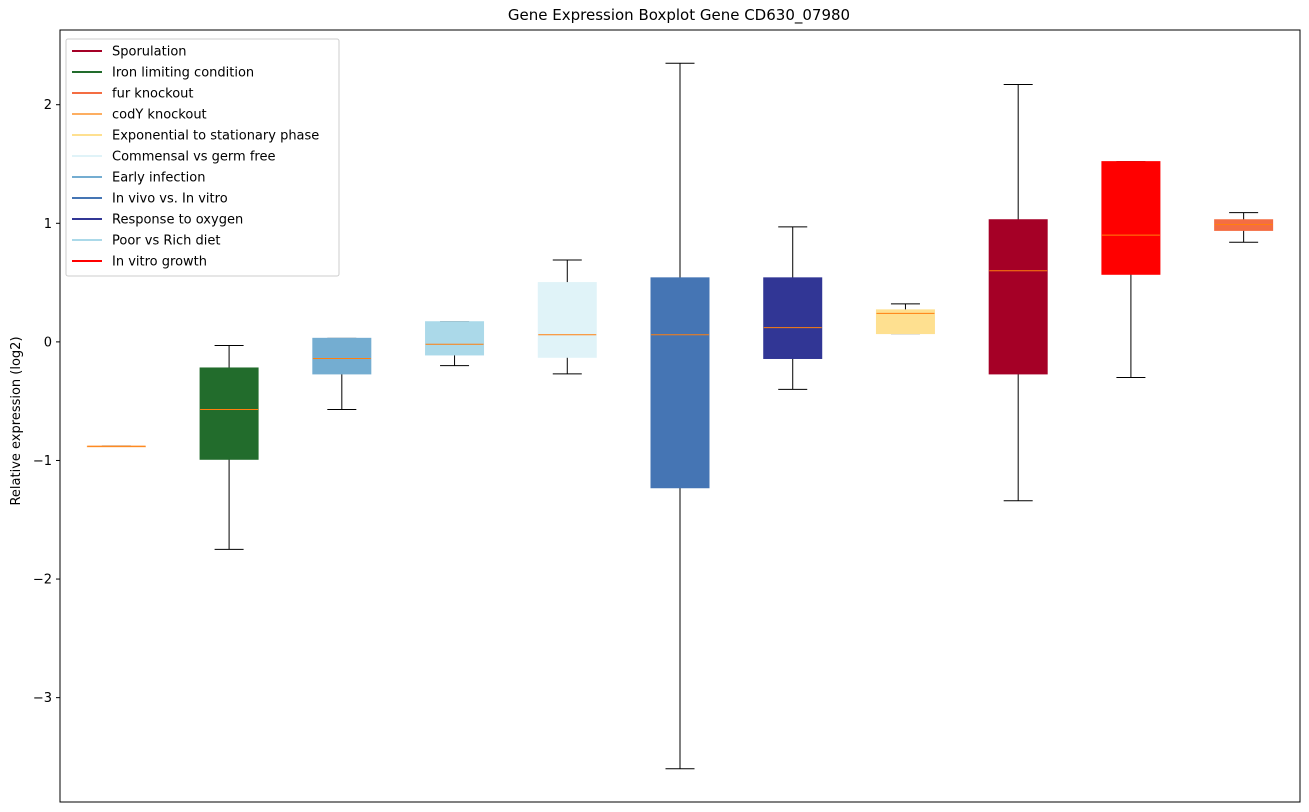 The width and height of the screenshot is (1309, 812). I want to click on legend-label: codY knockout, so click(159, 115).